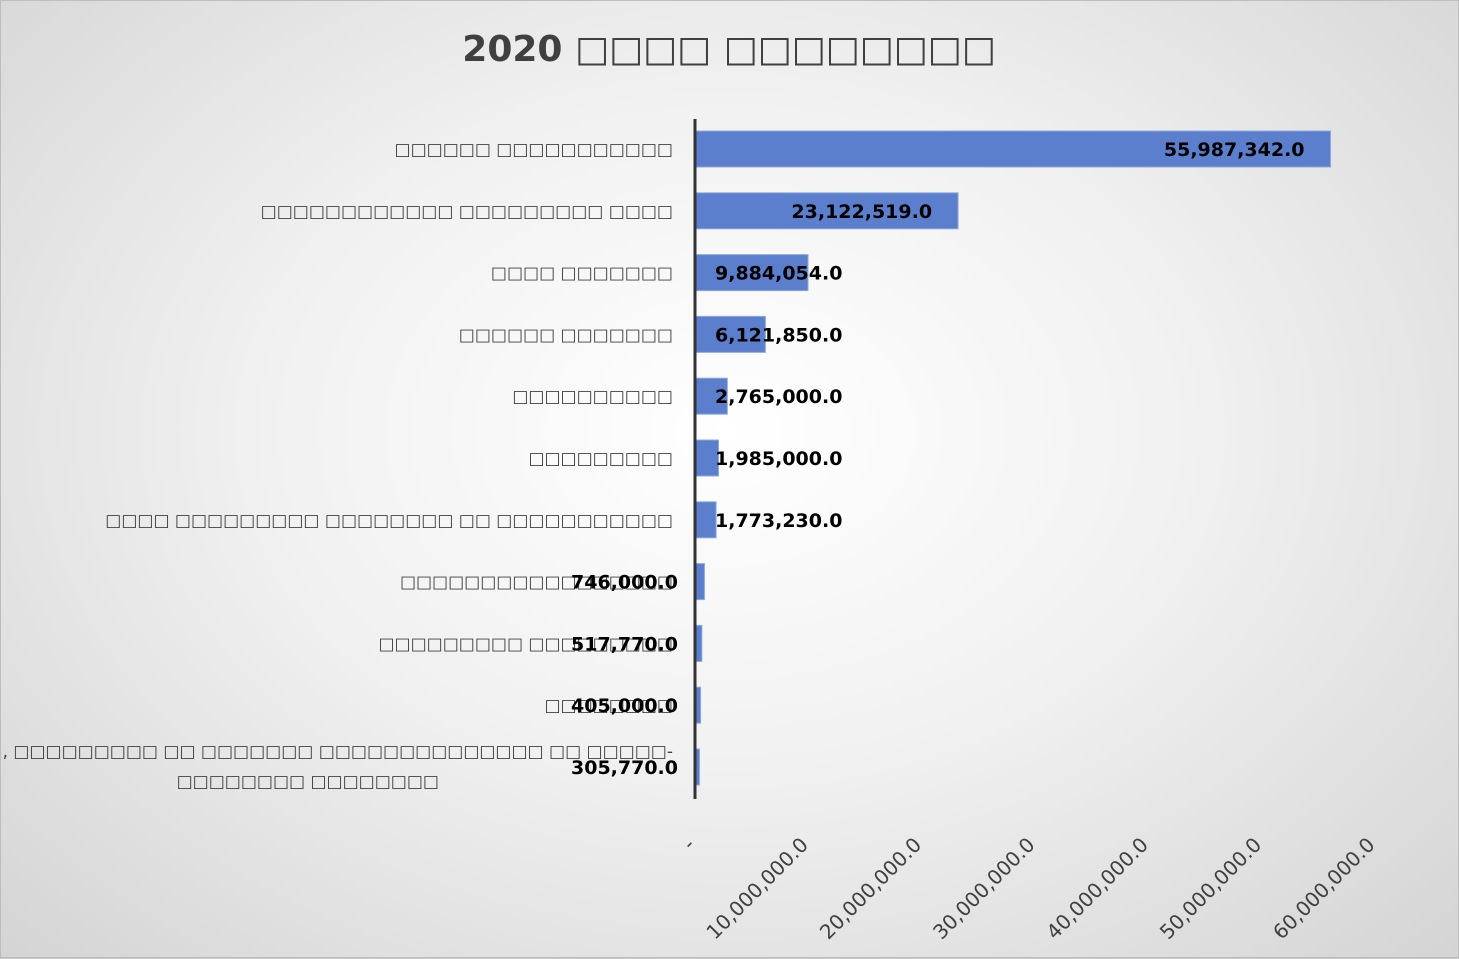  I want to click on value-label: 746,000.0, so click(624, 583).